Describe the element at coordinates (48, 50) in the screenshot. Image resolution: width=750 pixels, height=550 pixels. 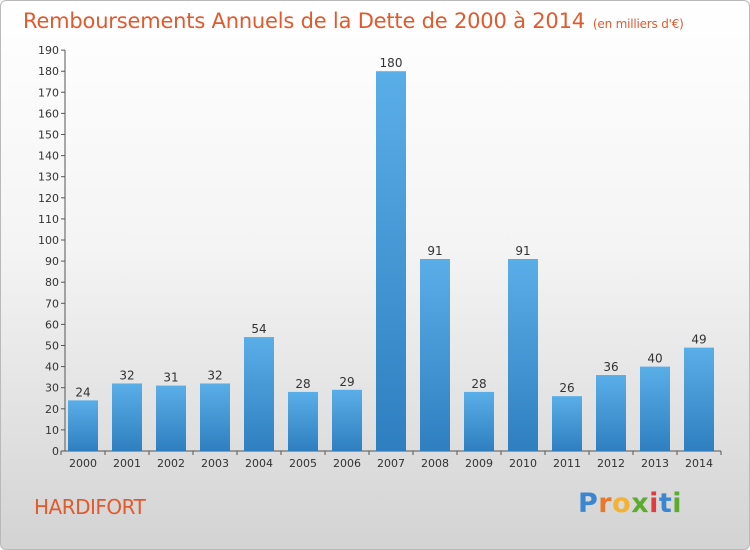
I see `y-tick-label: 190` at that location.